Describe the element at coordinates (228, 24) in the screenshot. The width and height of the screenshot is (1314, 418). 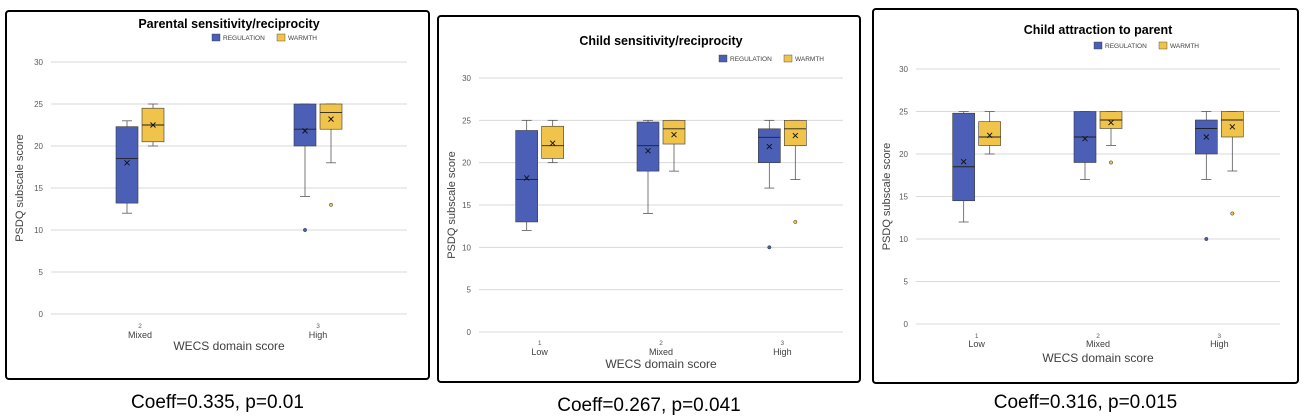
I see `chart-title: Parental sensitivity/reciprocity` at that location.